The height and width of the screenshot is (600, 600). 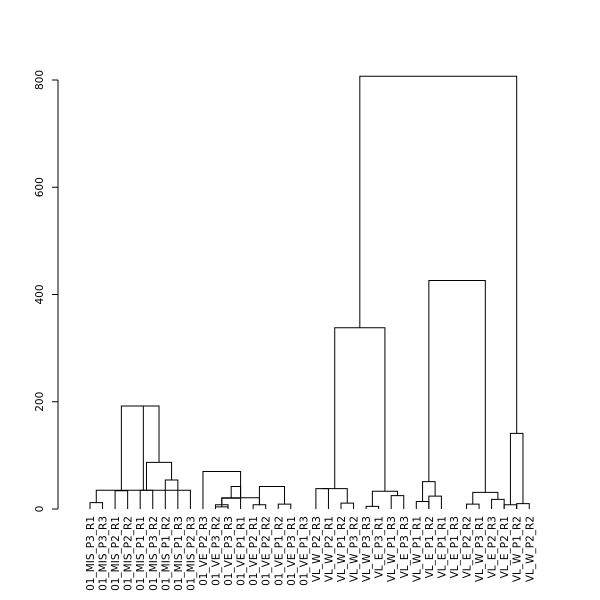 What do you see at coordinates (40, 294) in the screenshot?
I see `y-tick-label: 400` at bounding box center [40, 294].